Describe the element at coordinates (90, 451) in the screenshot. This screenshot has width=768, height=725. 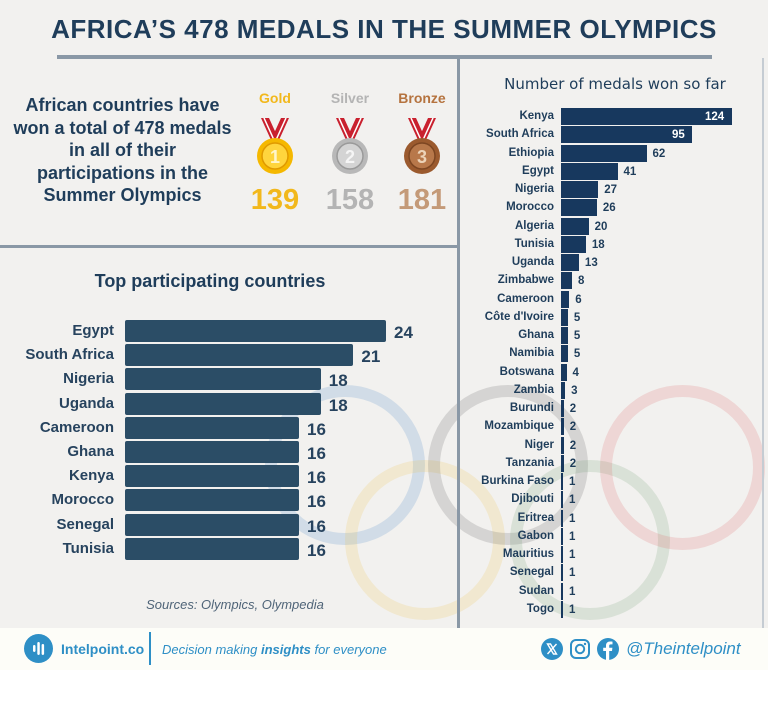
I see `left-chart-category-label: Ghana` at that location.